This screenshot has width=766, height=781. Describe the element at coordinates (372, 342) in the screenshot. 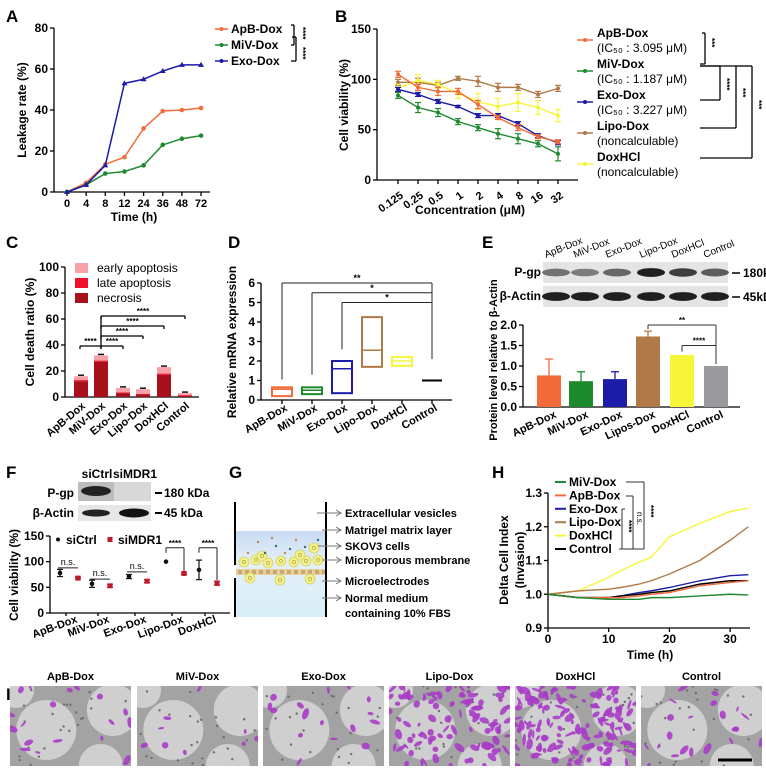

I see `floating-bar` at that location.